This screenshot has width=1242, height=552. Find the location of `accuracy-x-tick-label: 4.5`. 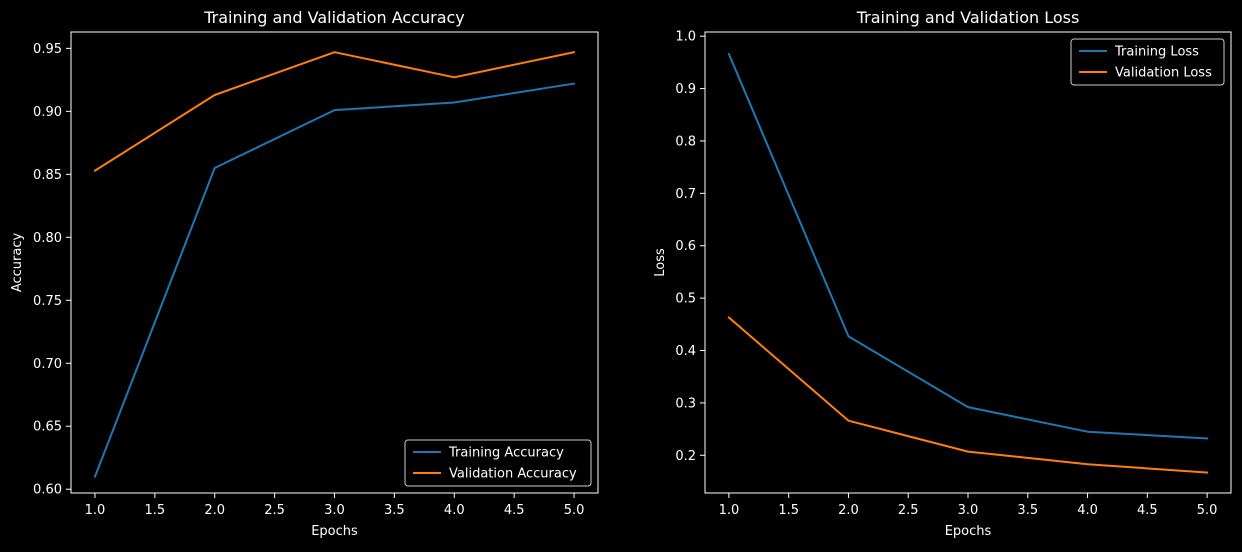

accuracy-x-tick-label: 4.5 is located at coordinates (514, 510).